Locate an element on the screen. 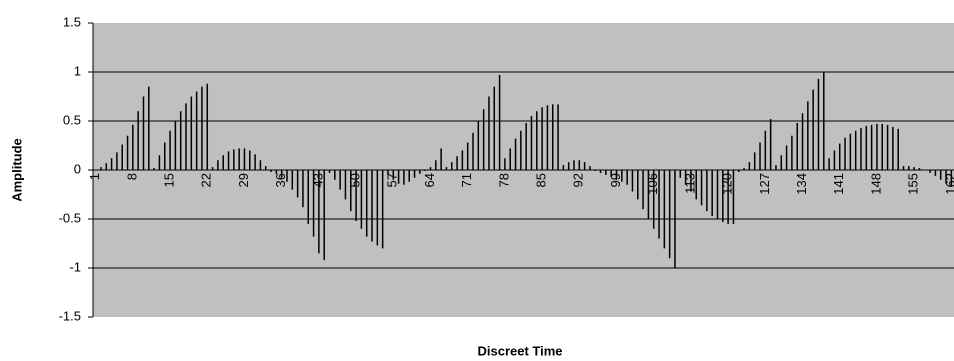 The height and width of the screenshot is (361, 954). x-tick-label: 106 is located at coordinates (652, 184).